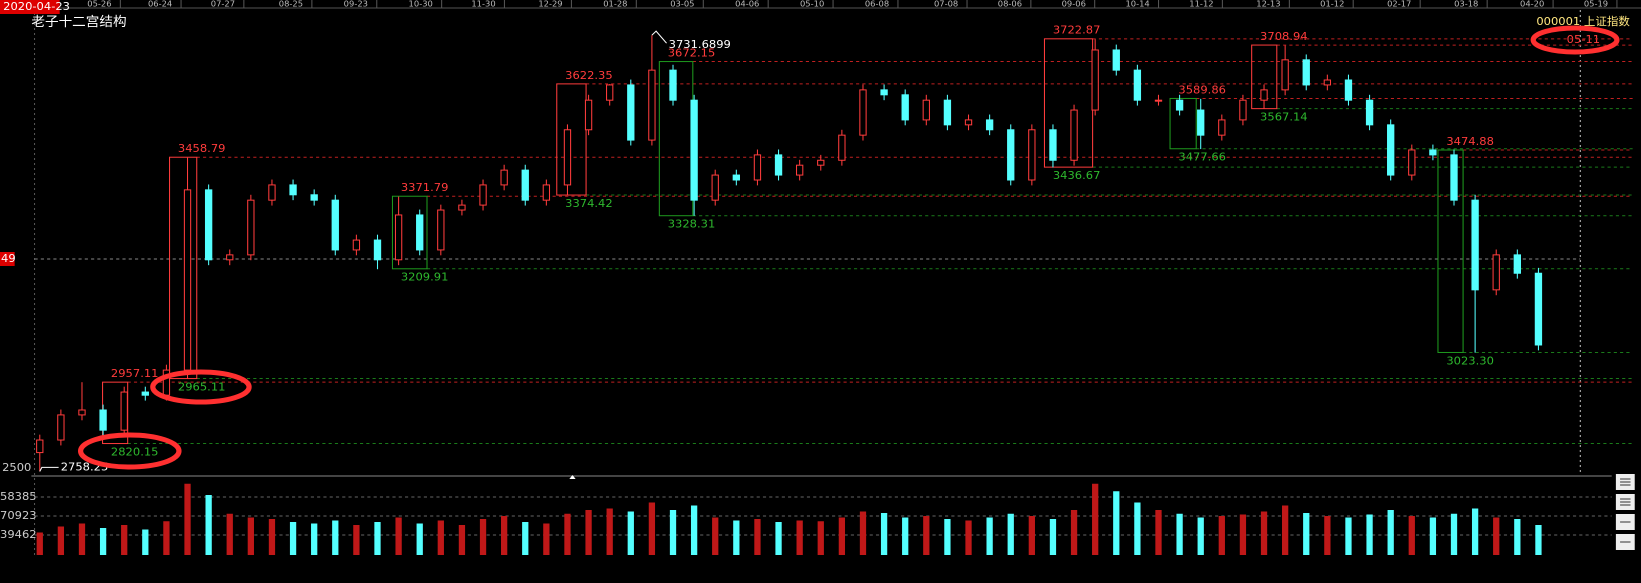  I want to click on high-label: 3722.87, so click(1077, 30).